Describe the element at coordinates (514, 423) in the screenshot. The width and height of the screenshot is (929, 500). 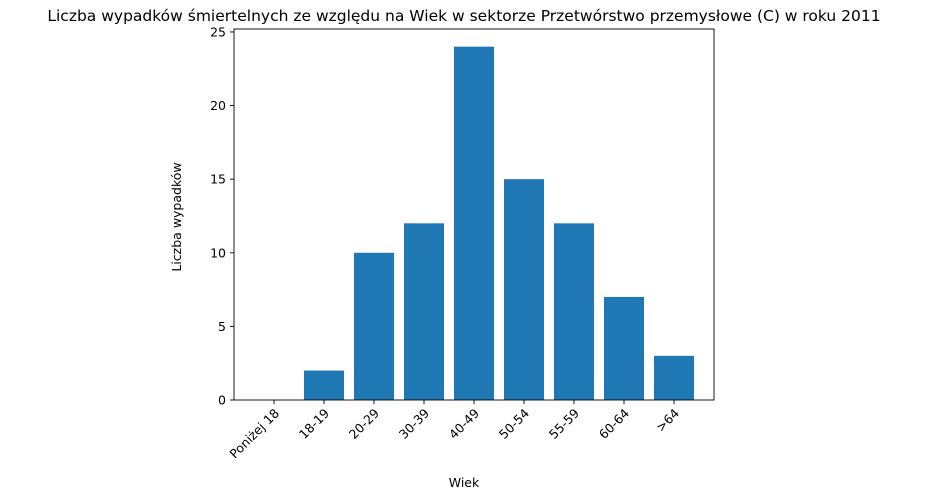
I see `x-tick-label: 50-54` at that location.